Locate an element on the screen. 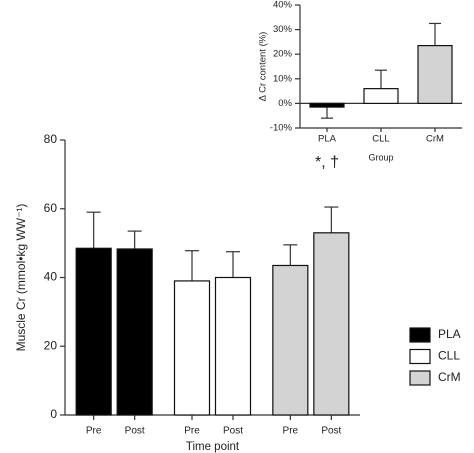  y-tick-label: 60 is located at coordinates (51, 208).